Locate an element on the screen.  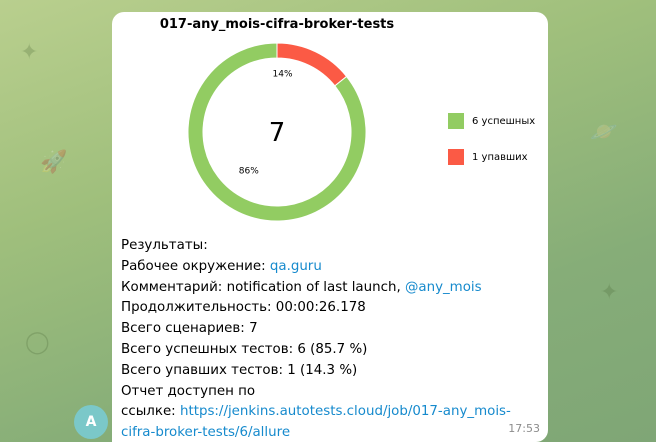
chart-title: 017-any_mois-cifra-broker-tests is located at coordinates (277, 24).